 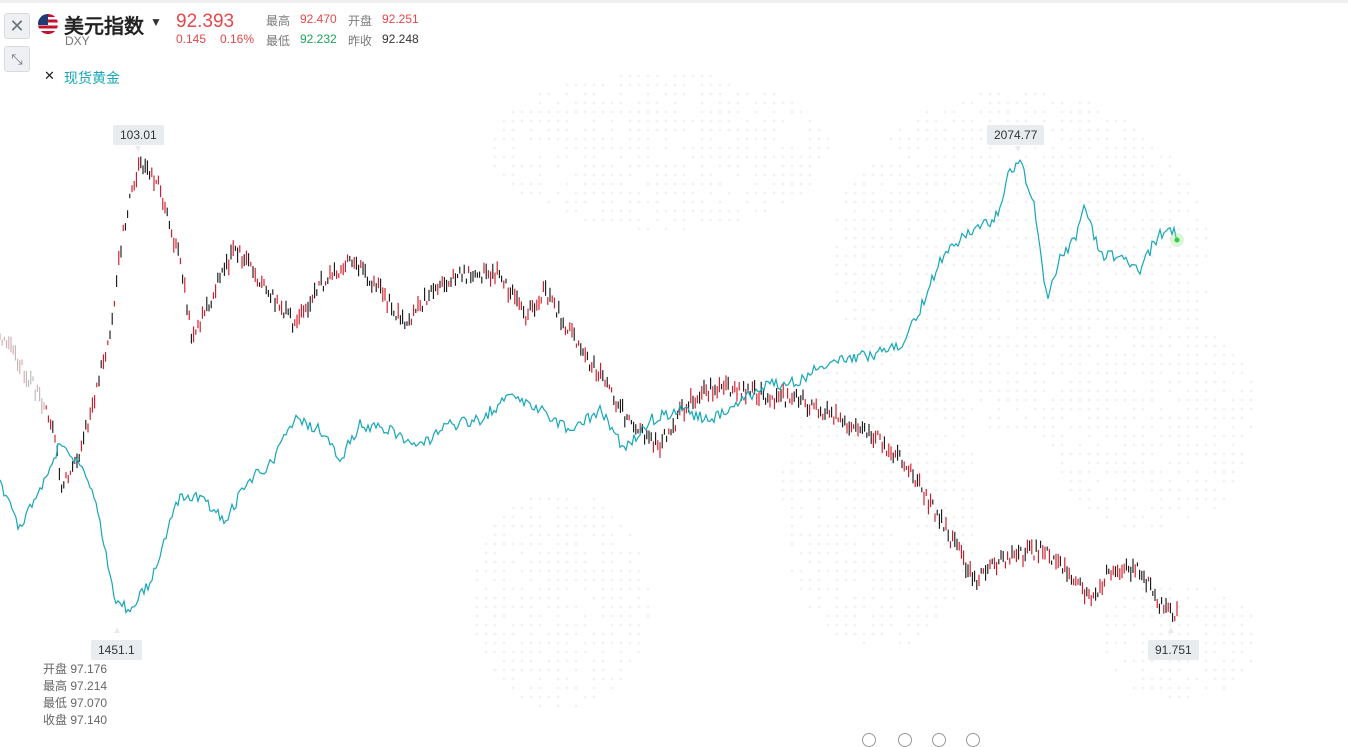 What do you see at coordinates (17, 59) in the screenshot?
I see `shrink-icon: ⤡` at bounding box center [17, 59].